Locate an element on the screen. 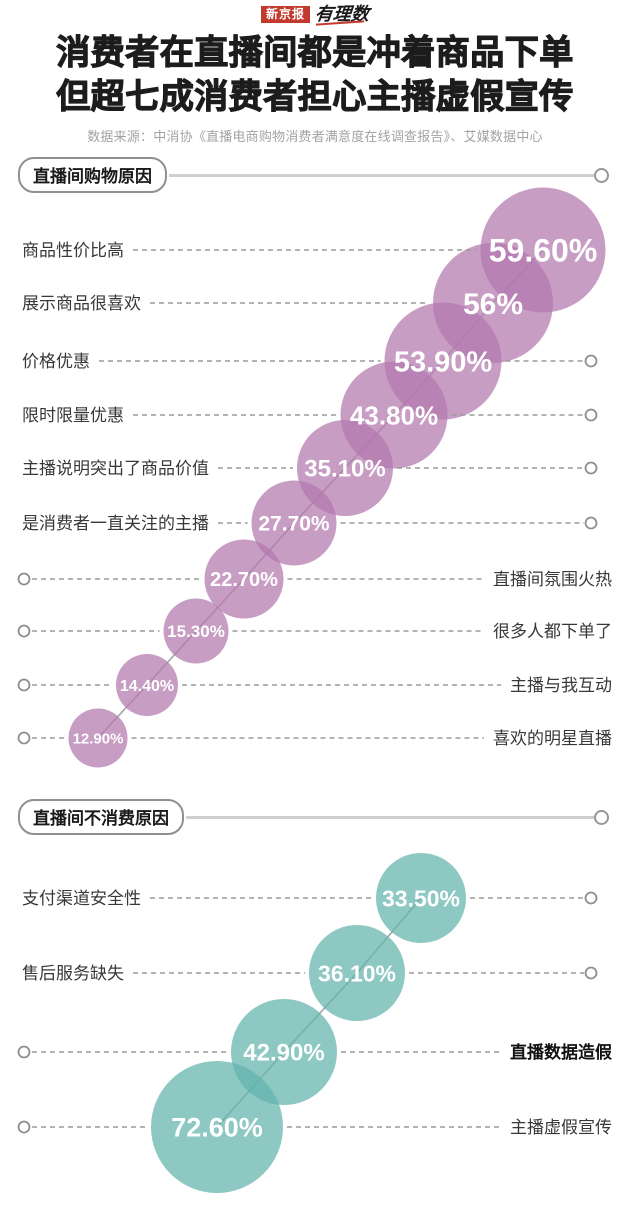  category-label: 价格优惠 is located at coordinates (56, 361).